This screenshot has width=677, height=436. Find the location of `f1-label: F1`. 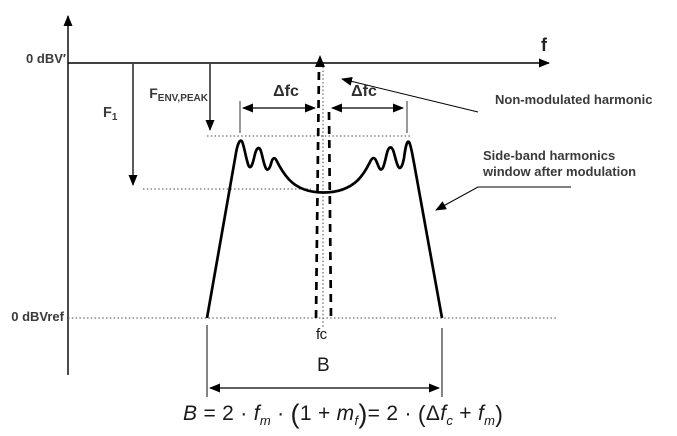

f1-label: F1 is located at coordinates (110, 114).